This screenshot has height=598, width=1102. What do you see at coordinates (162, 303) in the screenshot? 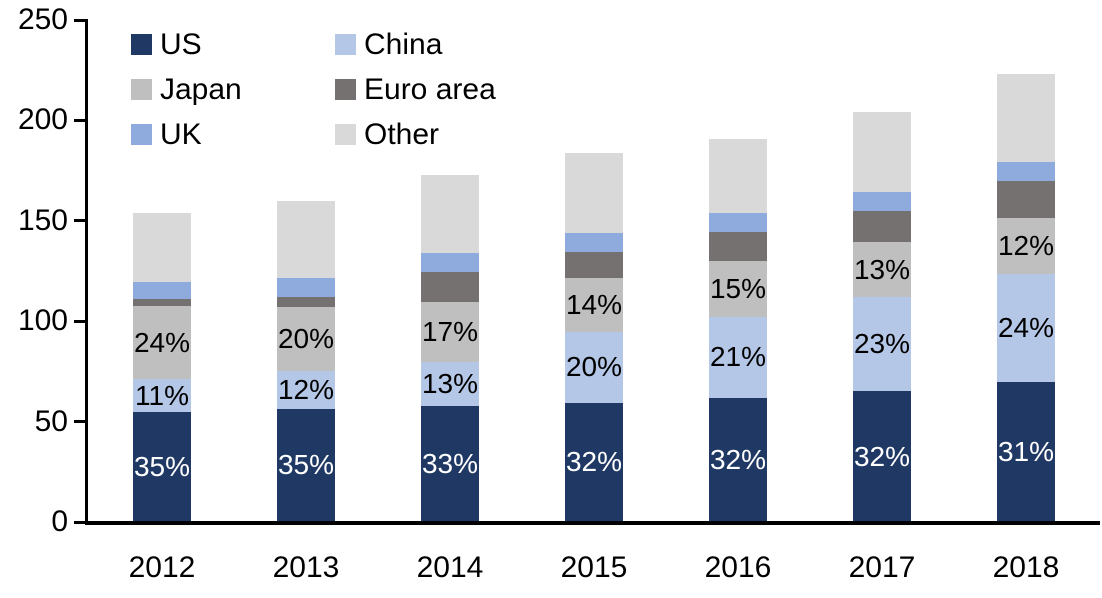
I see `segment-euro-area-2012` at bounding box center [162, 303].